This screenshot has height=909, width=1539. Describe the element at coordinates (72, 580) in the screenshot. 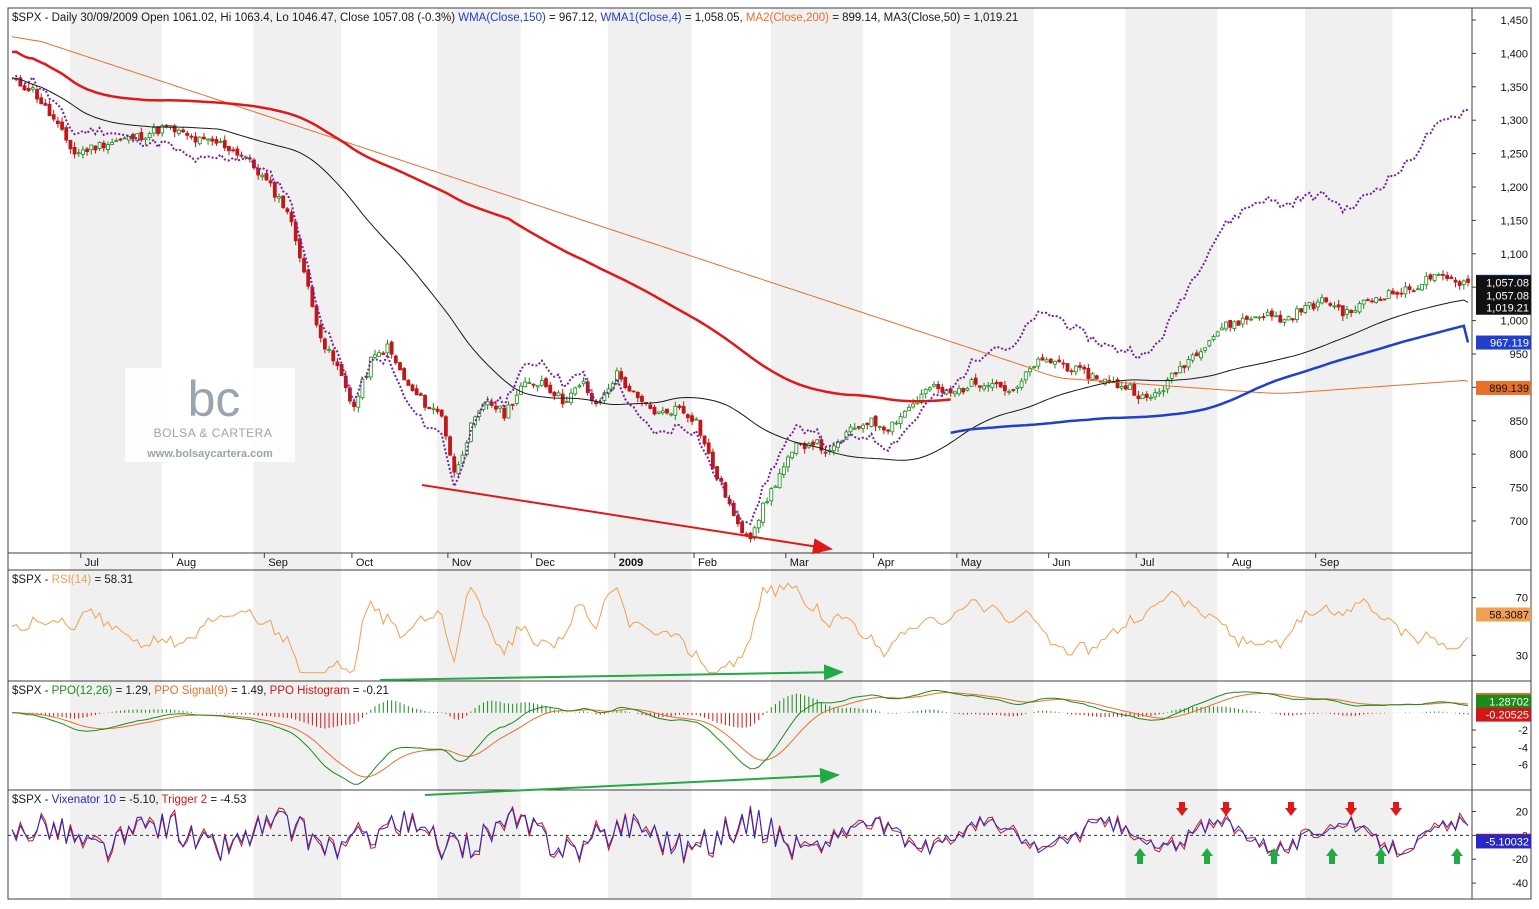

I see `title-part: RSI(14)` at that location.